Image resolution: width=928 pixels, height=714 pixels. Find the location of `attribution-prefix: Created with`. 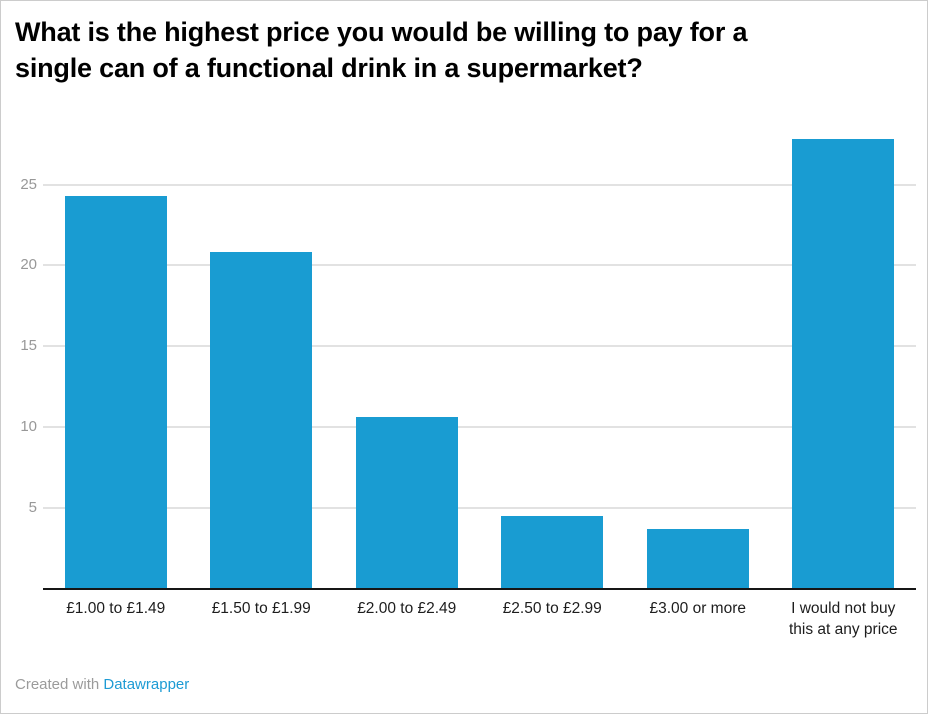

attribution-prefix: Created with is located at coordinates (59, 684).